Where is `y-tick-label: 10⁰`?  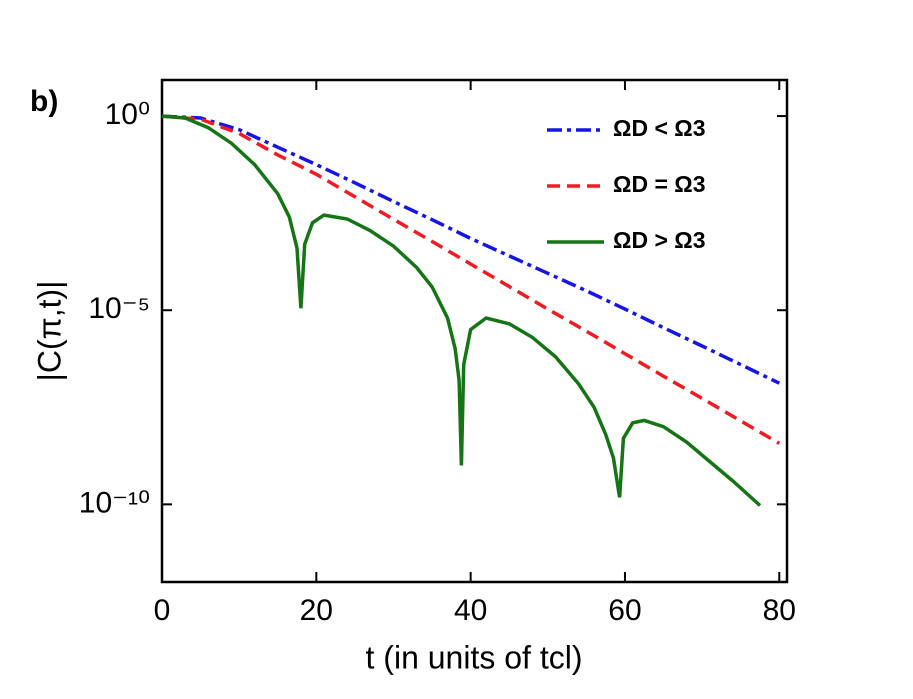
y-tick-label: 10⁰ is located at coordinates (127, 114).